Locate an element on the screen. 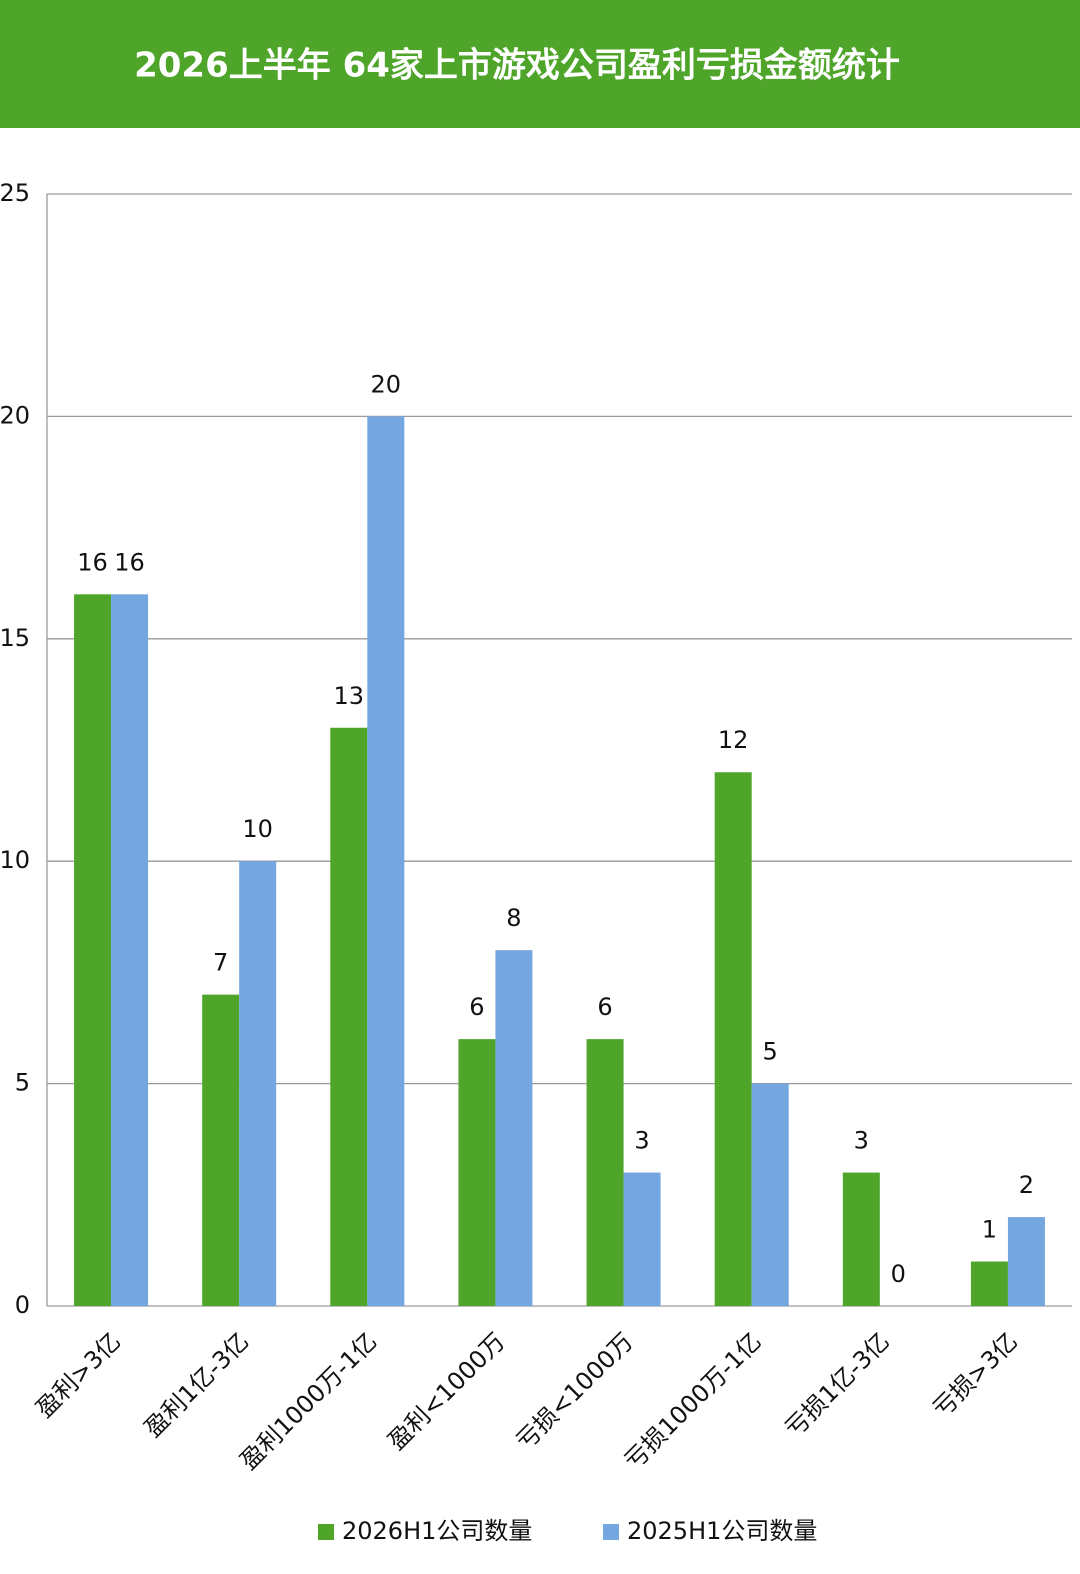 The width and height of the screenshot is (1080, 1574). value-label: 12 is located at coordinates (733, 740).